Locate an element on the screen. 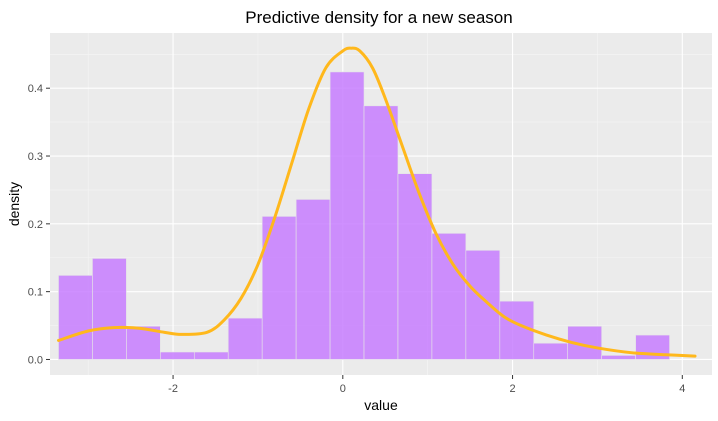 This screenshot has width=718, height=421. x-tick-label: 4 is located at coordinates (682, 389).